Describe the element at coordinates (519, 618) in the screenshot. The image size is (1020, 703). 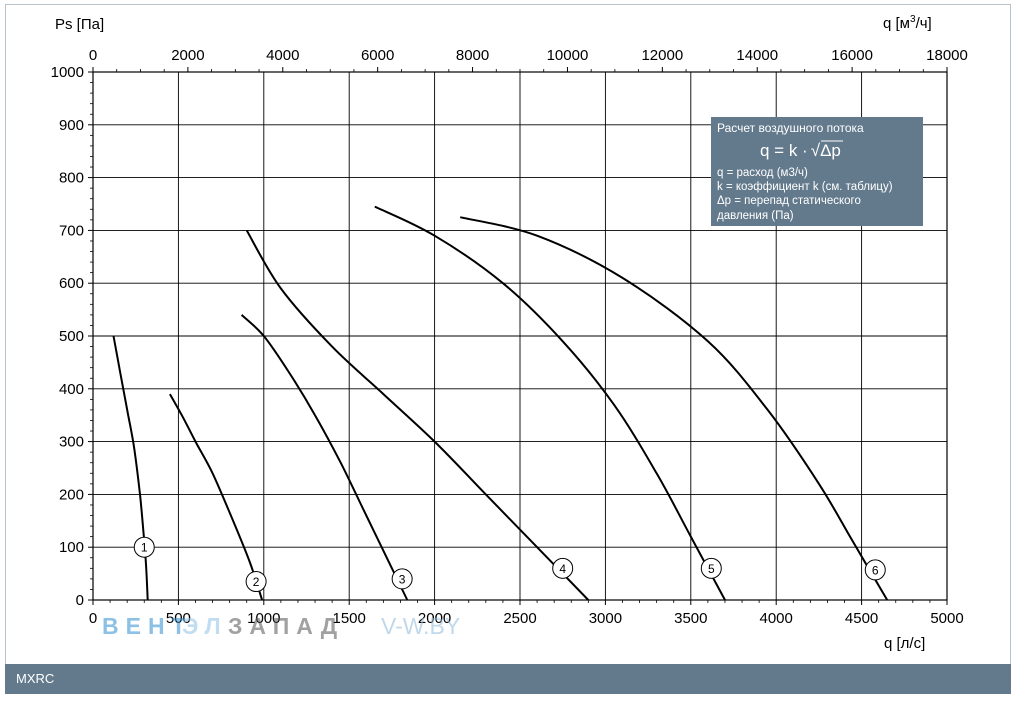
I see `x-tick-label: 2500` at that location.